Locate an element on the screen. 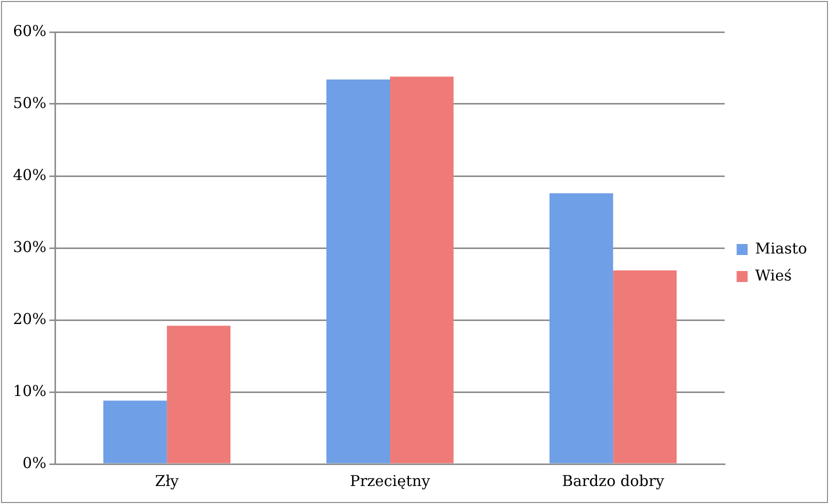 This screenshot has height=504, width=829. y-tick-label: 30% is located at coordinates (29, 247).